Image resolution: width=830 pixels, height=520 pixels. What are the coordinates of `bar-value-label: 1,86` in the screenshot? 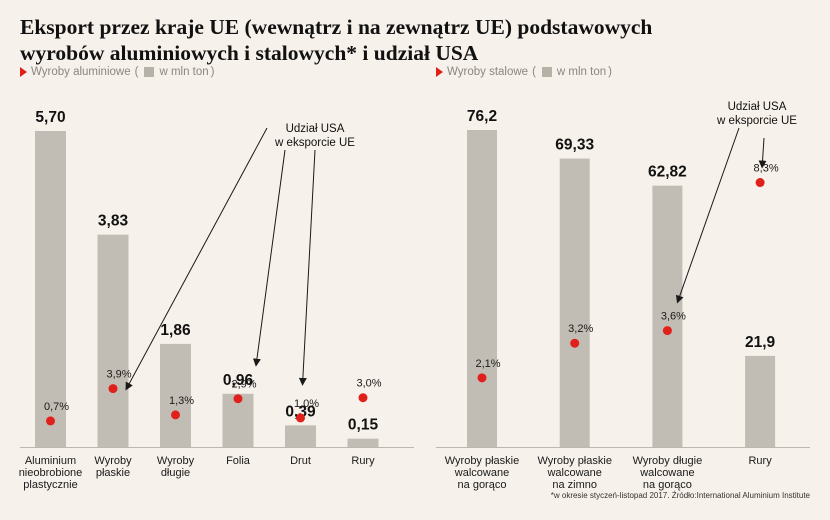 It's located at (175, 330).